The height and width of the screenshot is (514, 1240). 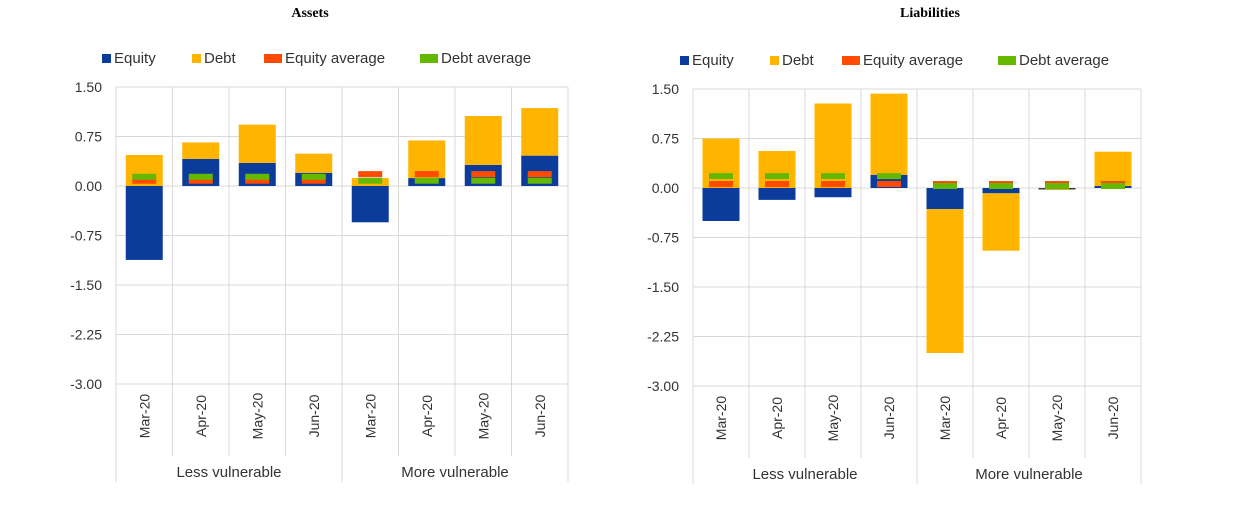 What do you see at coordinates (930, 13) in the screenshot?
I see `liabilities-chart-title: Liabilities` at bounding box center [930, 13].